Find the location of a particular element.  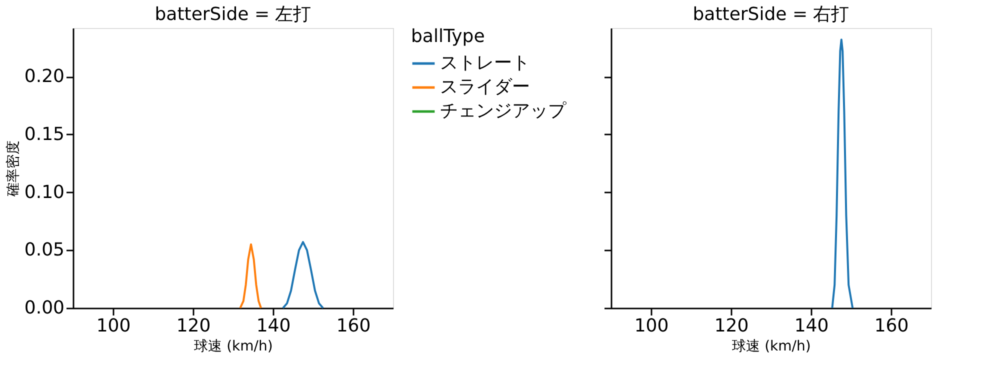

y-tick-label: 0.00 is located at coordinates (44, 308).